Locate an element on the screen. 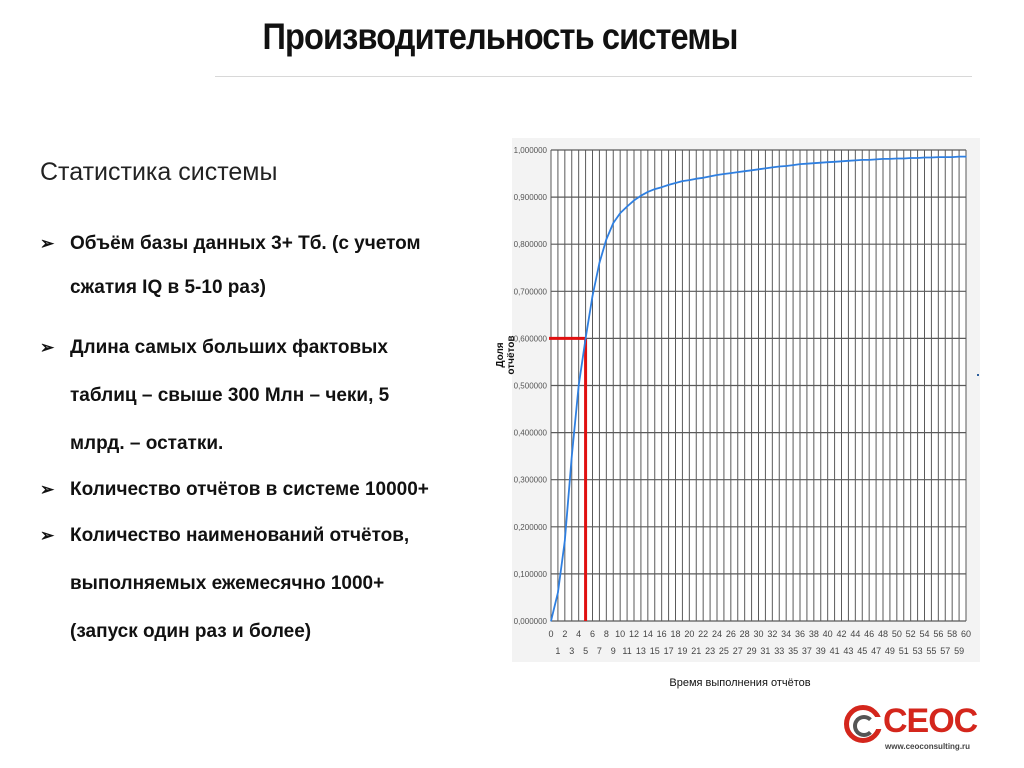 Image resolution: width=1024 pixels, height=768 pixels. x-tick-label: 41 is located at coordinates (835, 651).